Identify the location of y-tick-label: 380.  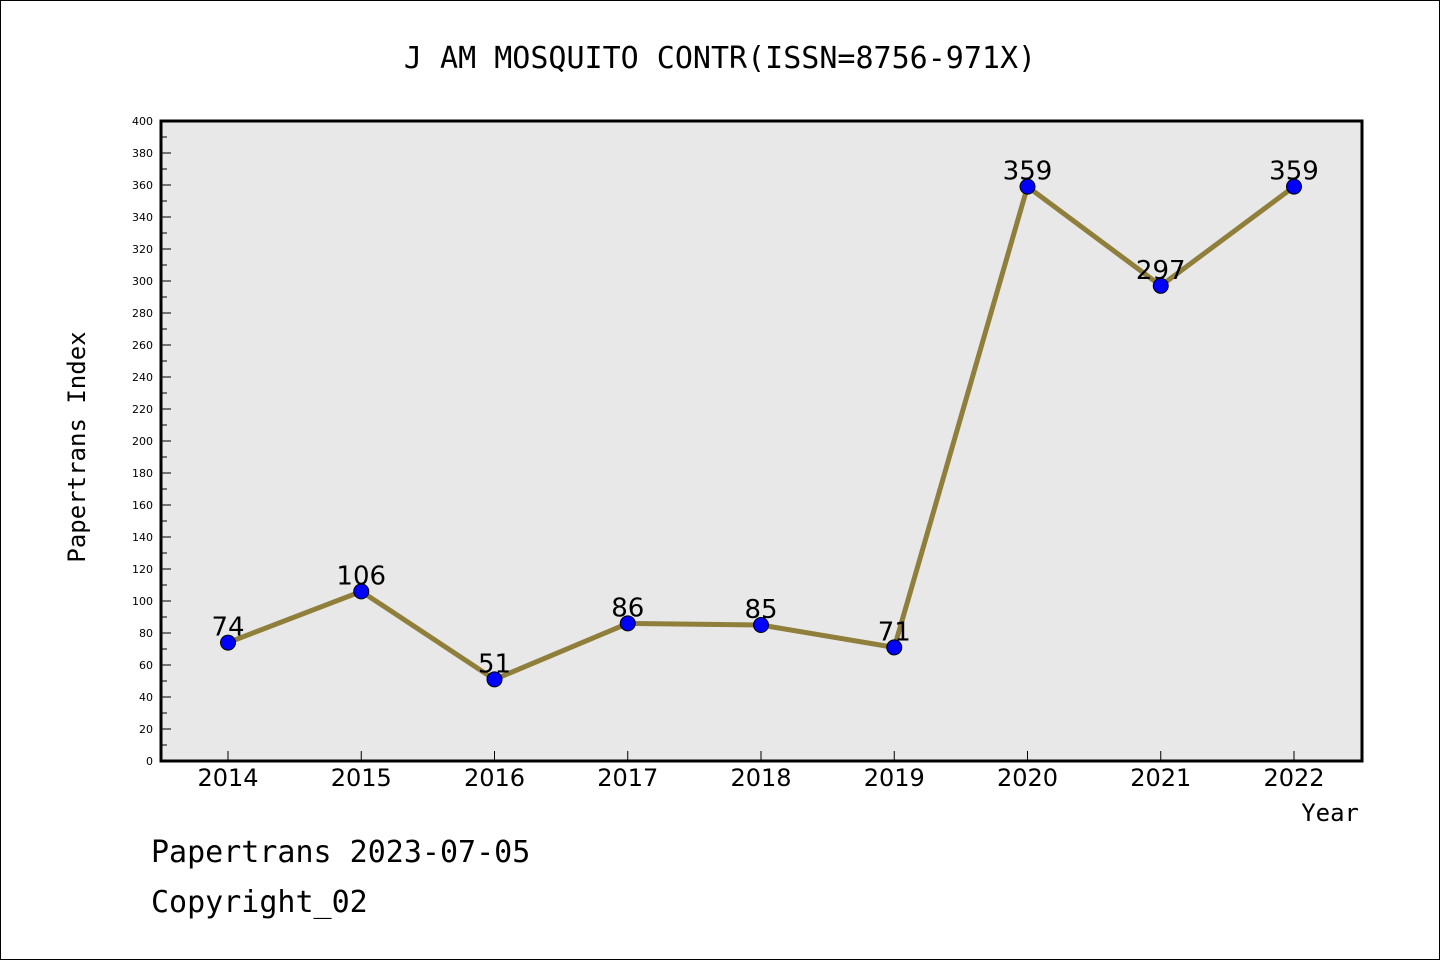
(142, 153).